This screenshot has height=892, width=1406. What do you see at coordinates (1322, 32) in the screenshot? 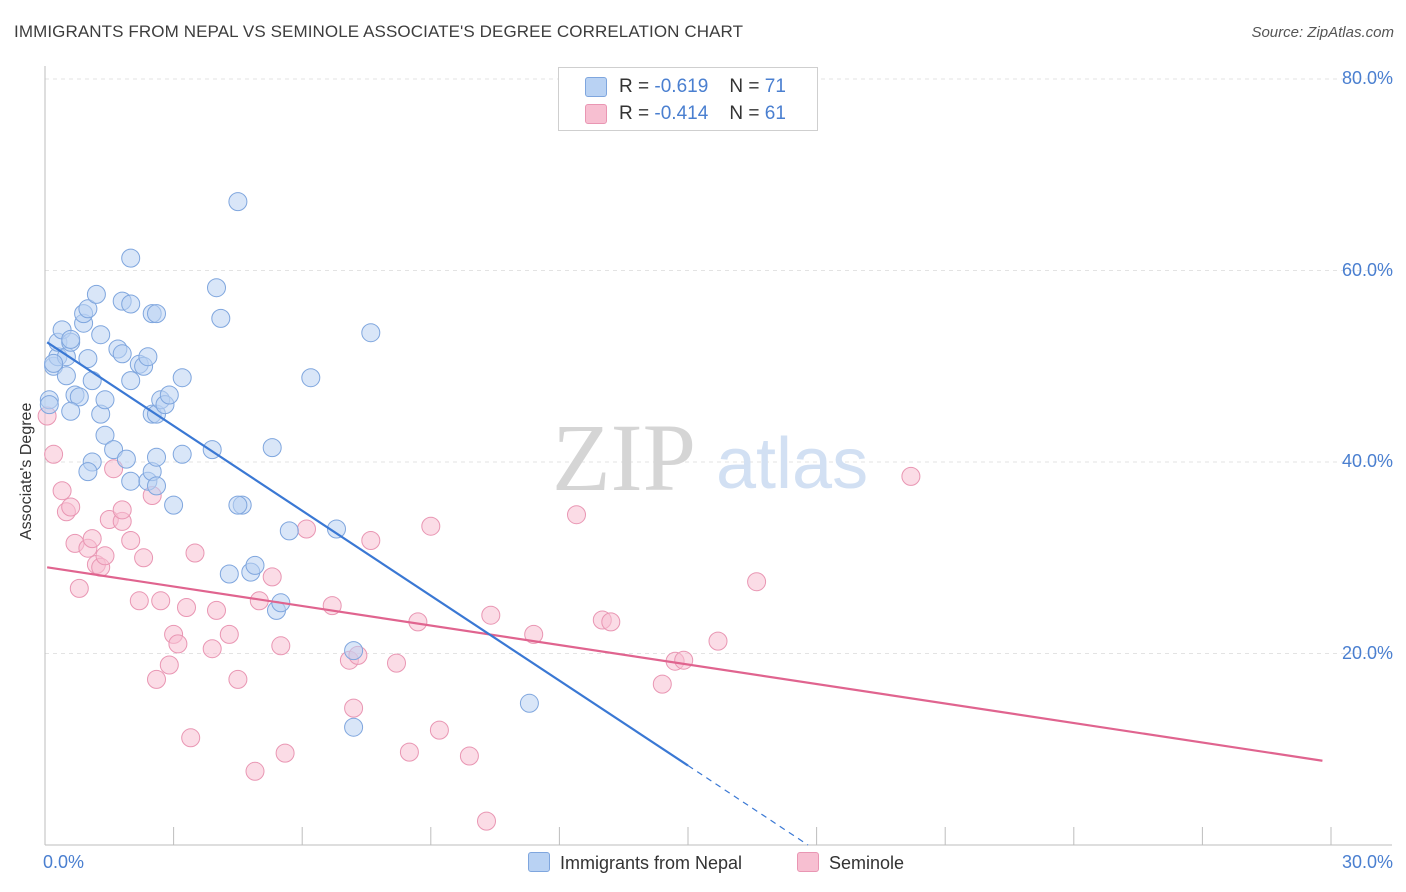
I see `source-label: Source: ZipAtlas.com` at bounding box center [1322, 32].